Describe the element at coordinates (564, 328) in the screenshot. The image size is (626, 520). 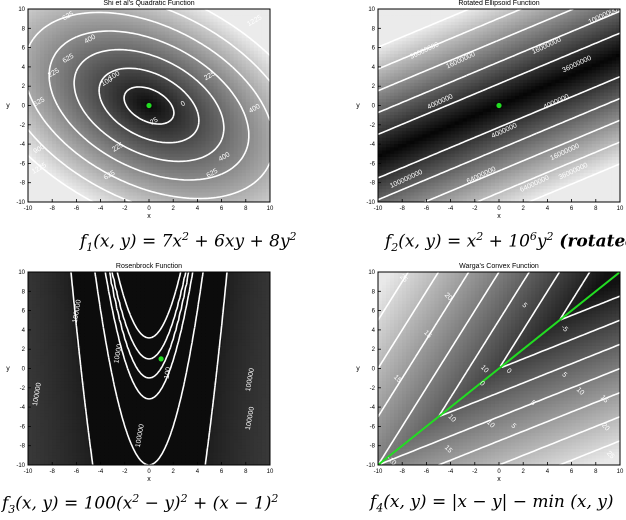
I see `contour-label: -5` at that location.